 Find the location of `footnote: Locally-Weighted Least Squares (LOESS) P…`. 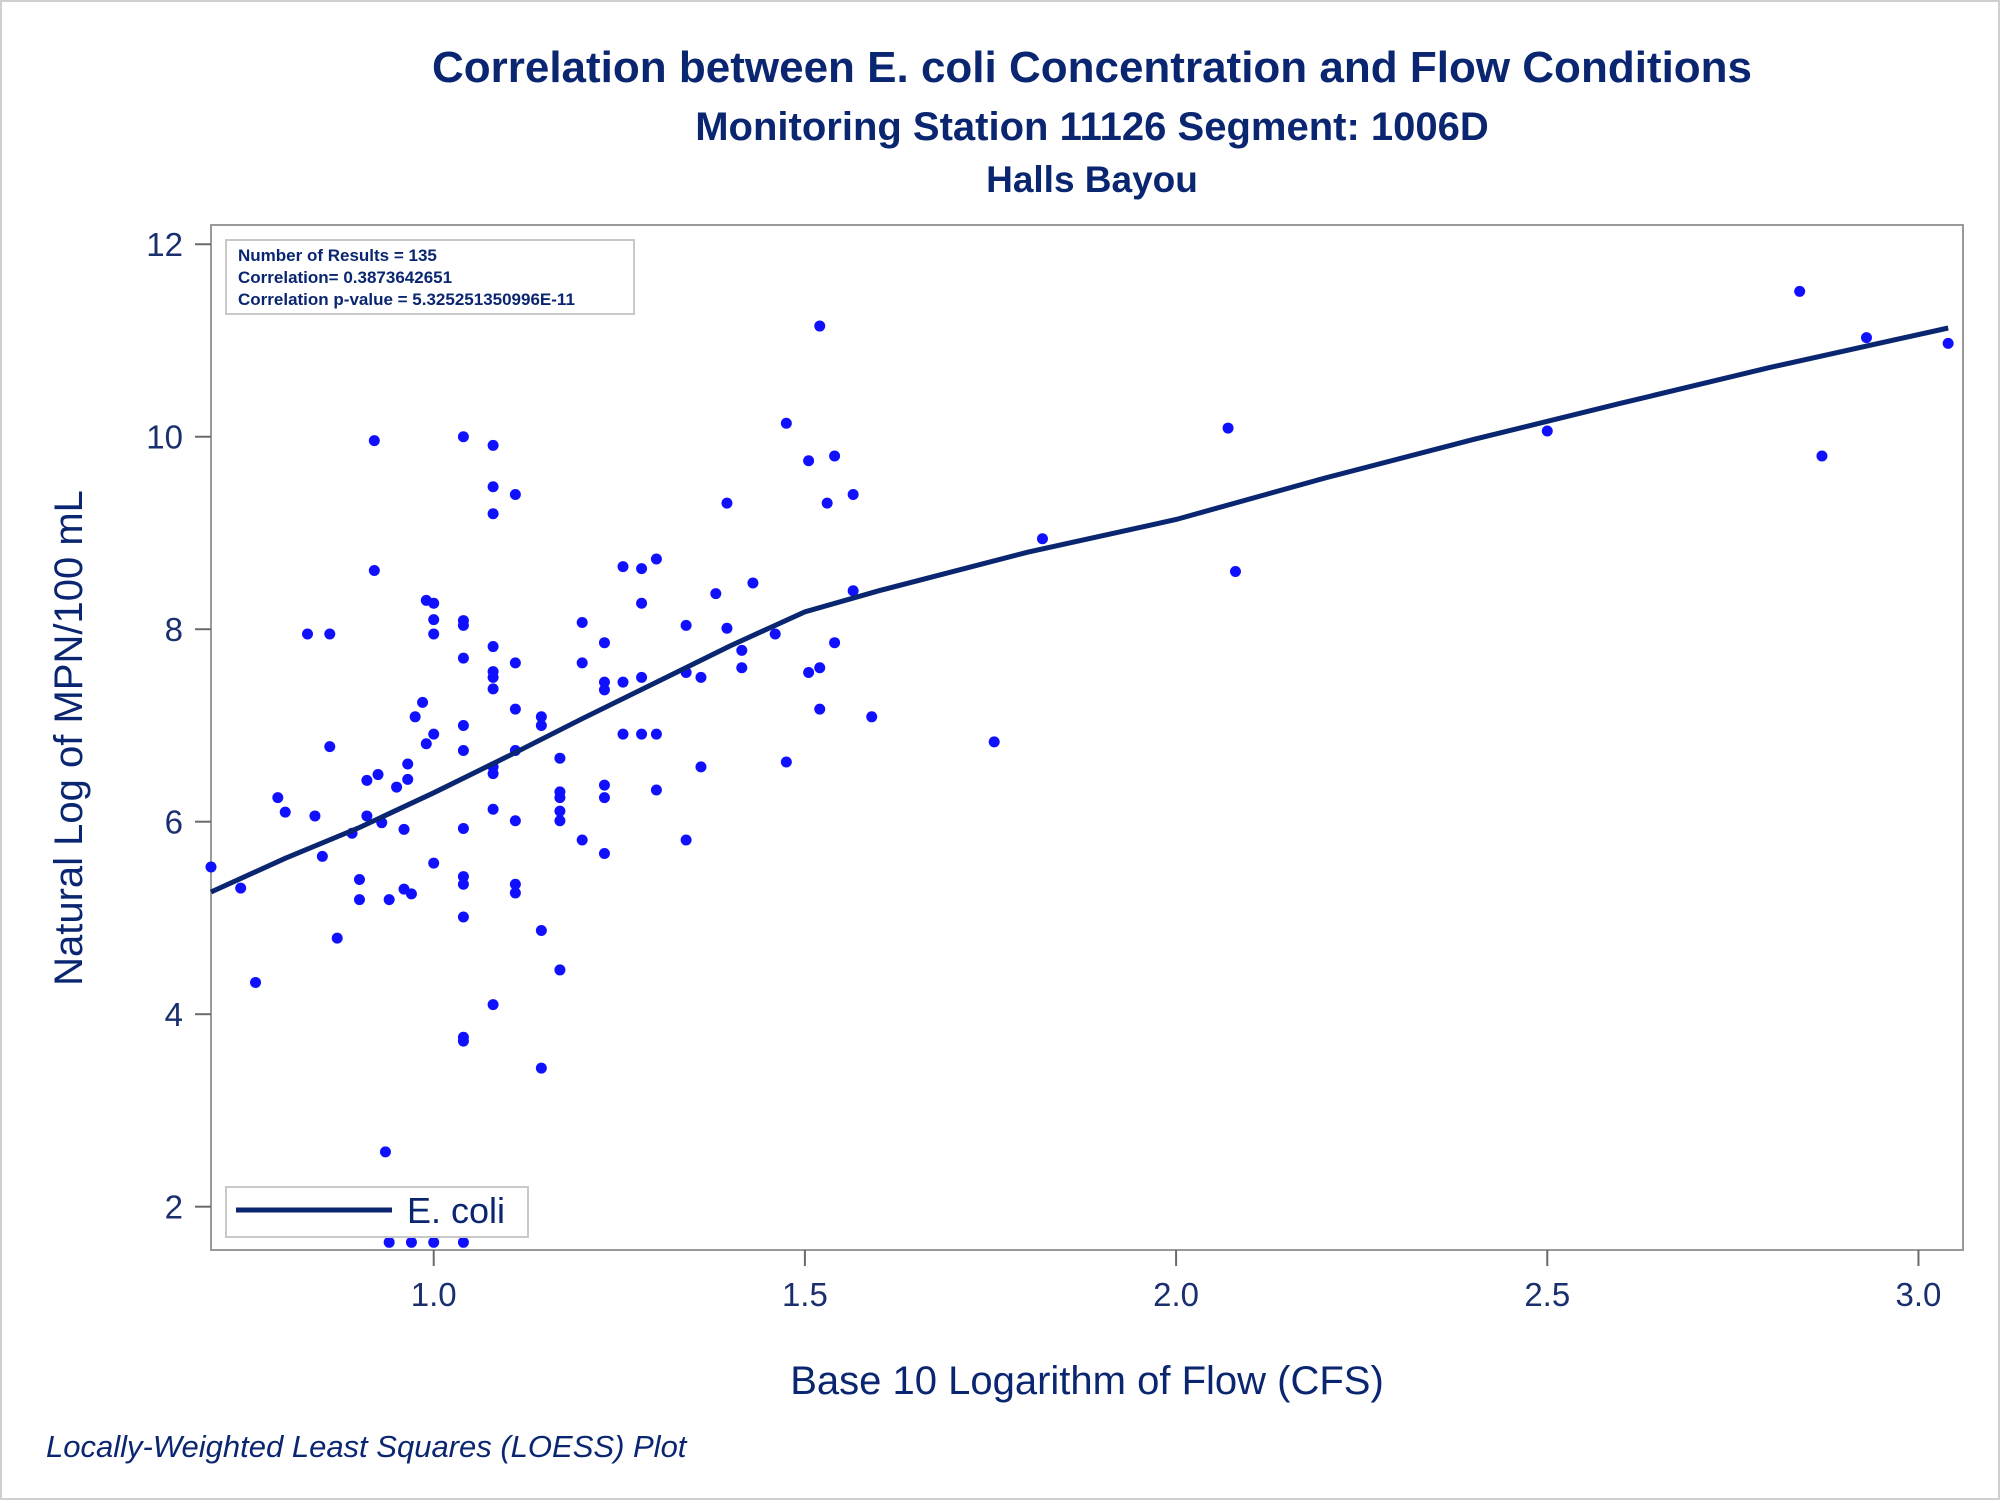

footnote: Locally-Weighted Least Squares (LOESS) P… is located at coordinates (367, 1446).